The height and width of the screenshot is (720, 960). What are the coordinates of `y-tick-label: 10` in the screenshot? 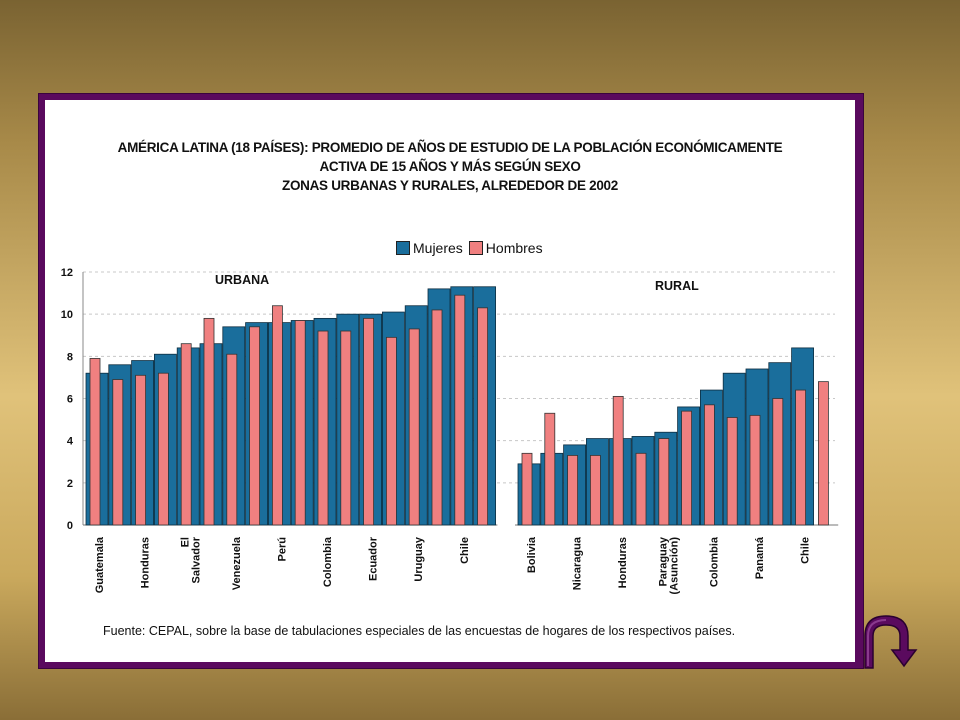 It's located at (67, 315).